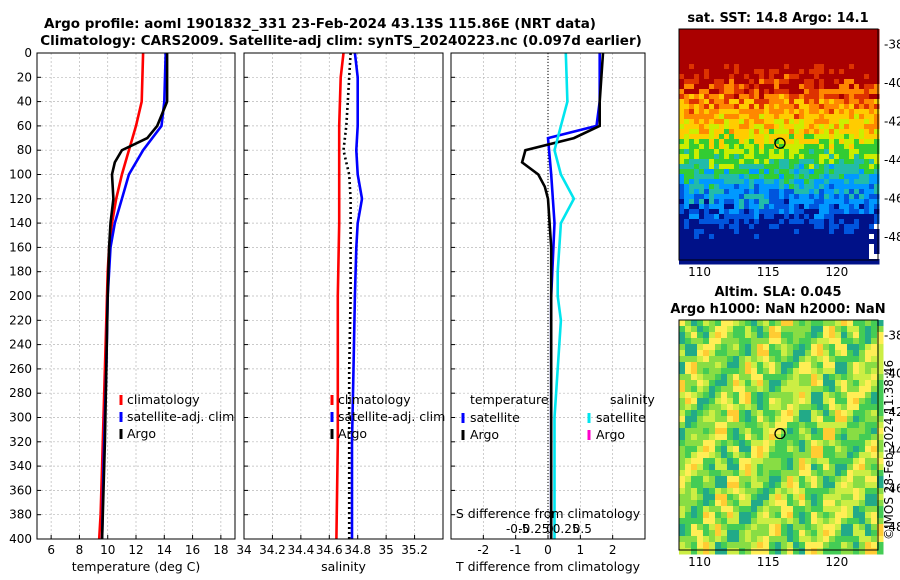 The width and height of the screenshot is (900, 580). Describe the element at coordinates (20, 418) in the screenshot. I see `y-tick-label: 300` at that location.